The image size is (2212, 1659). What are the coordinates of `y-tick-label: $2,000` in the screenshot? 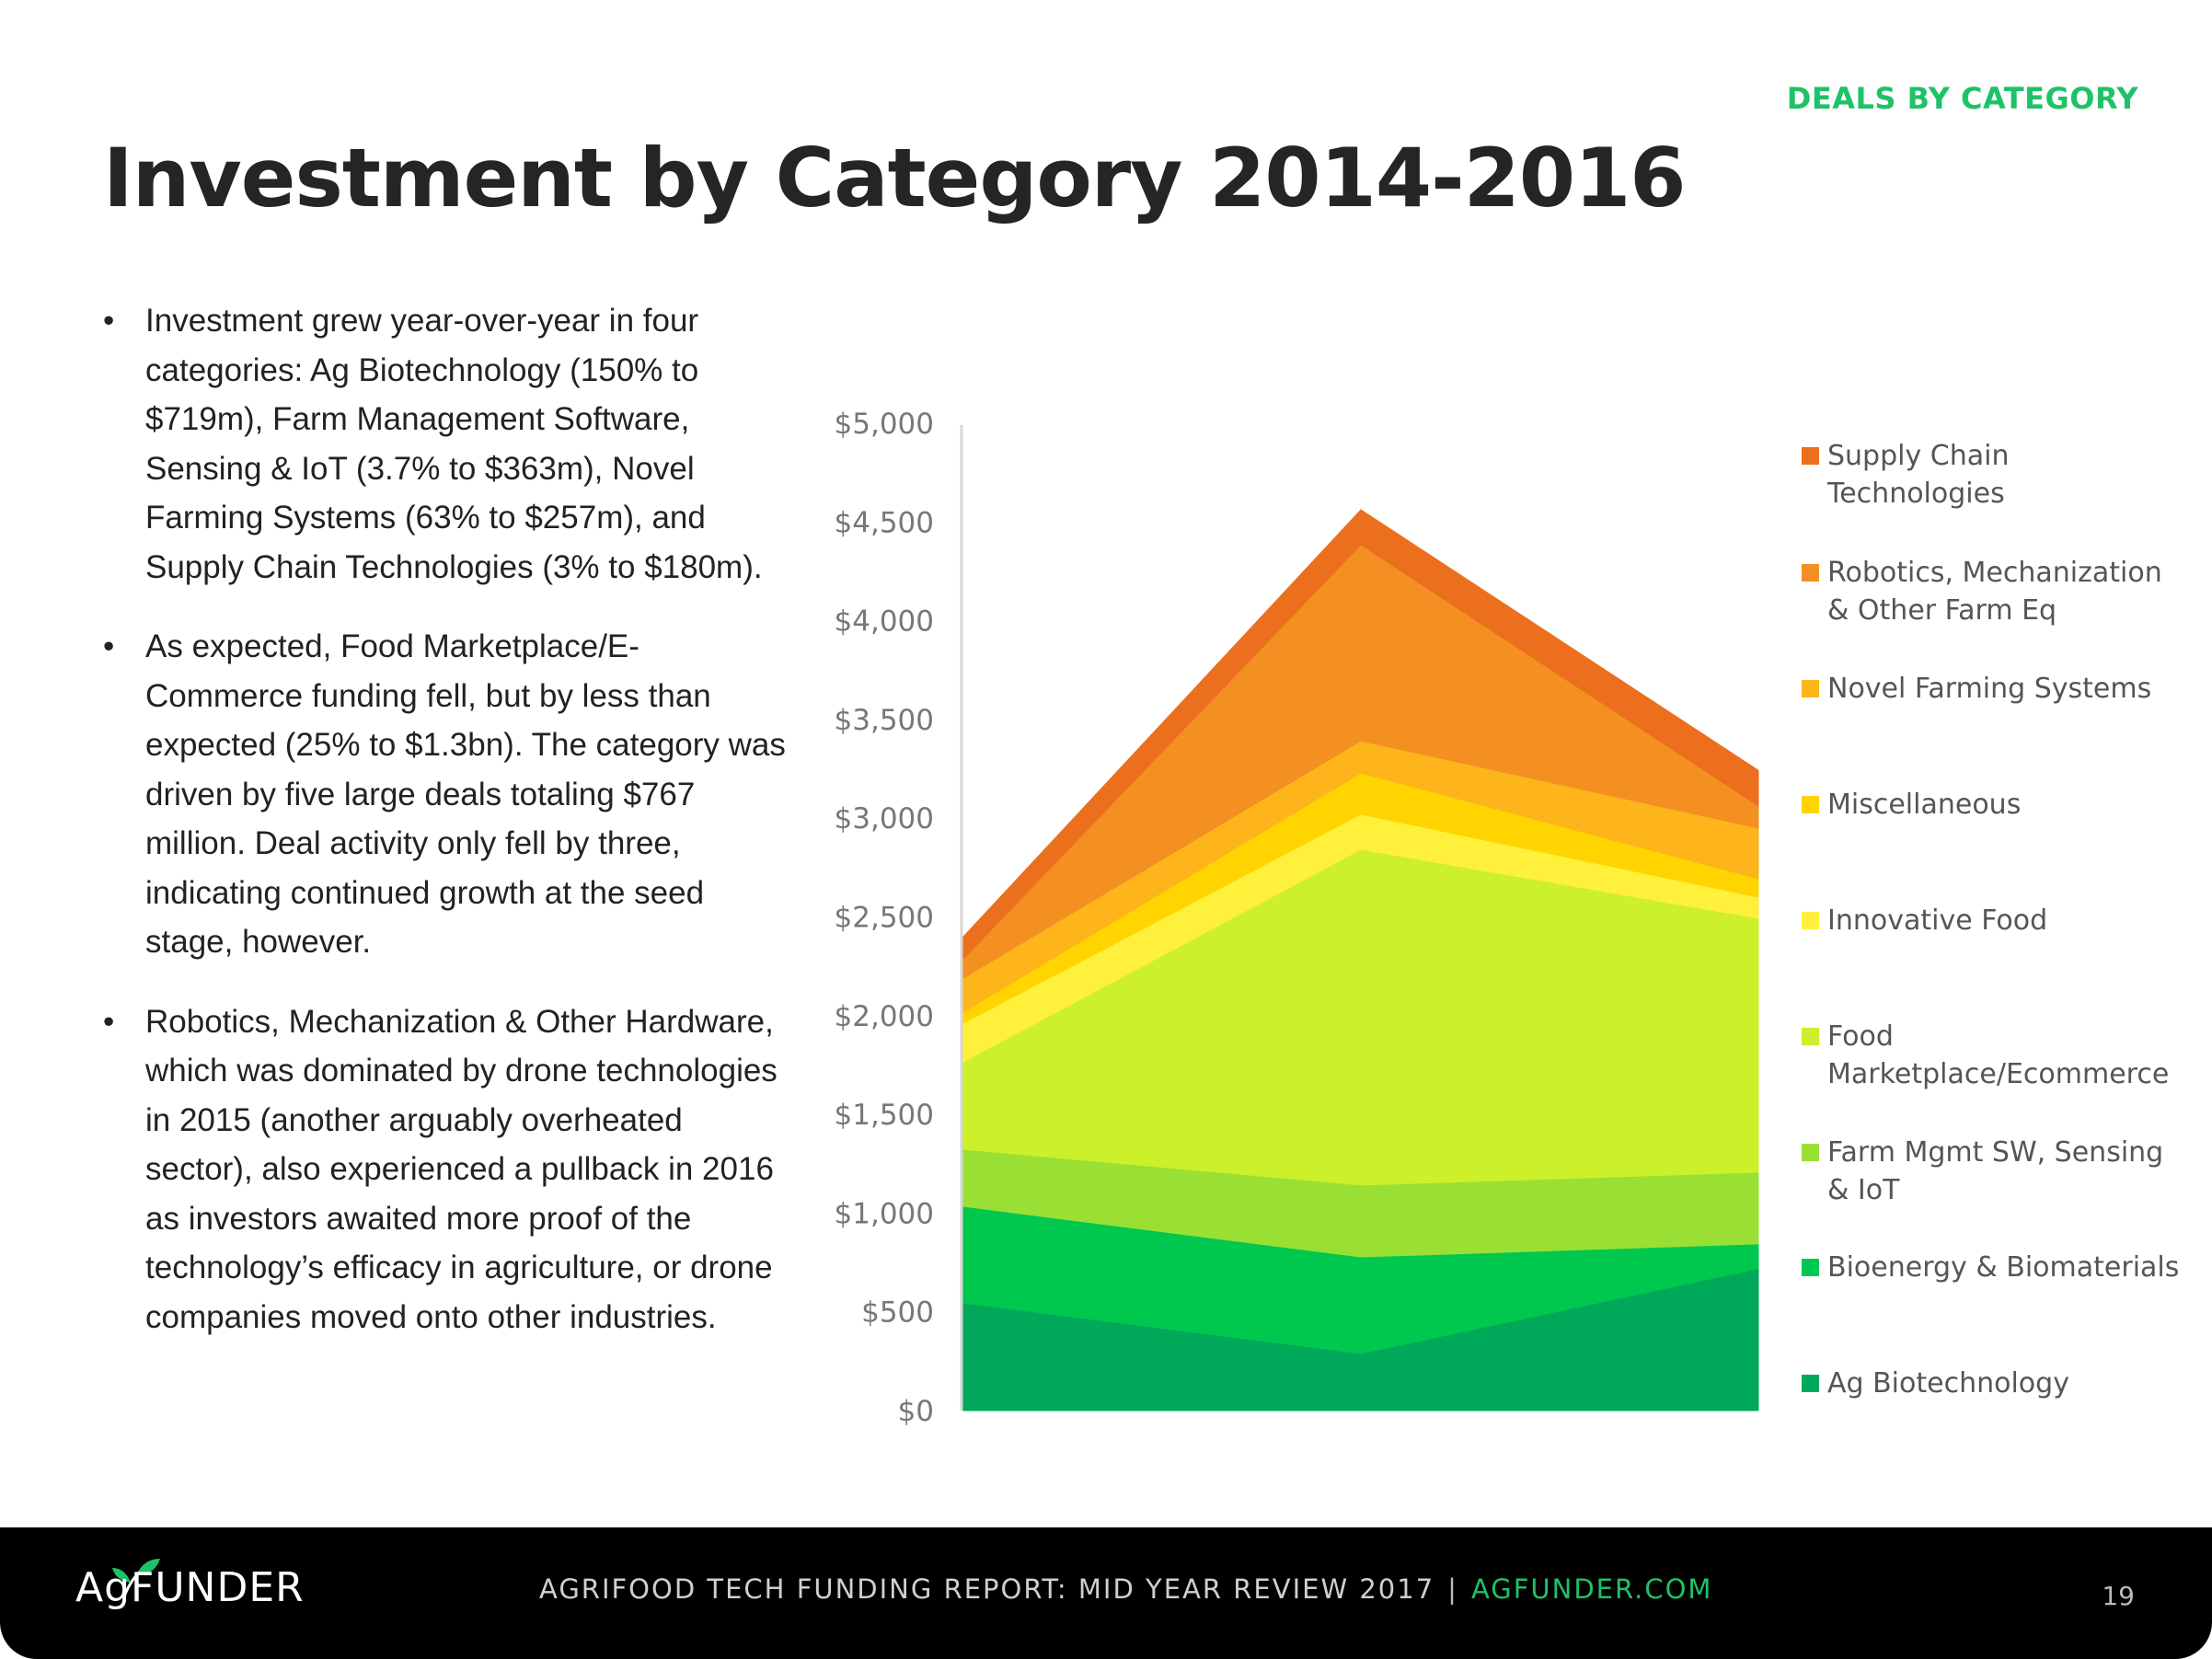 It's located at (884, 1016).